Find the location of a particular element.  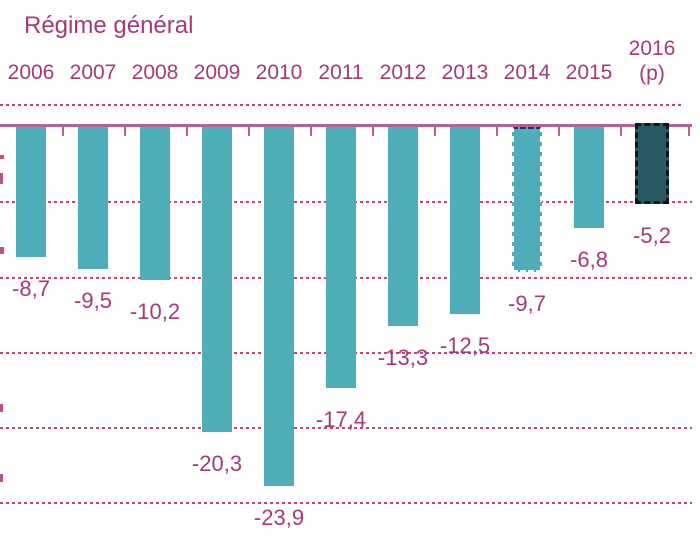

year-label-2006: 2006 is located at coordinates (31, 72).